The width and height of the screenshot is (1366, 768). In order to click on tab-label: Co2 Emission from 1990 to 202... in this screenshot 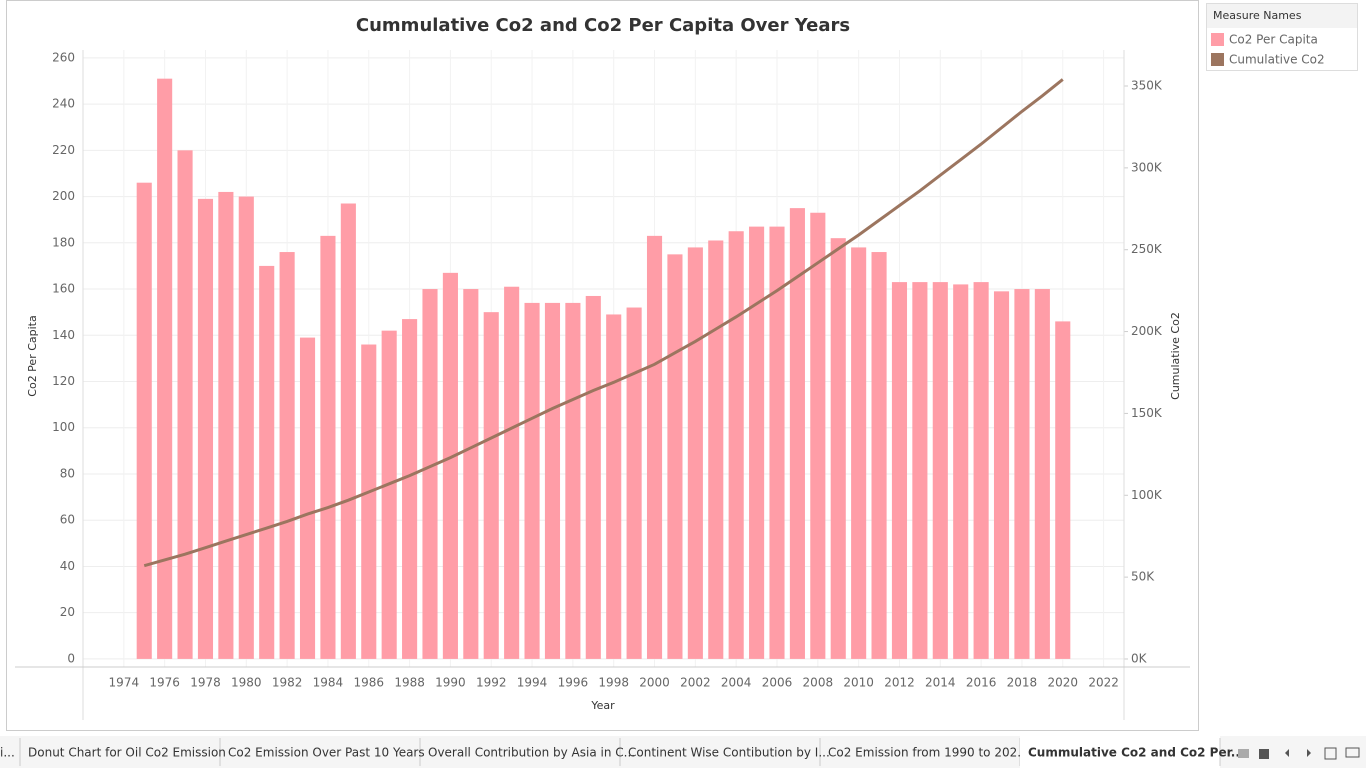, I will do `click(928, 753)`.